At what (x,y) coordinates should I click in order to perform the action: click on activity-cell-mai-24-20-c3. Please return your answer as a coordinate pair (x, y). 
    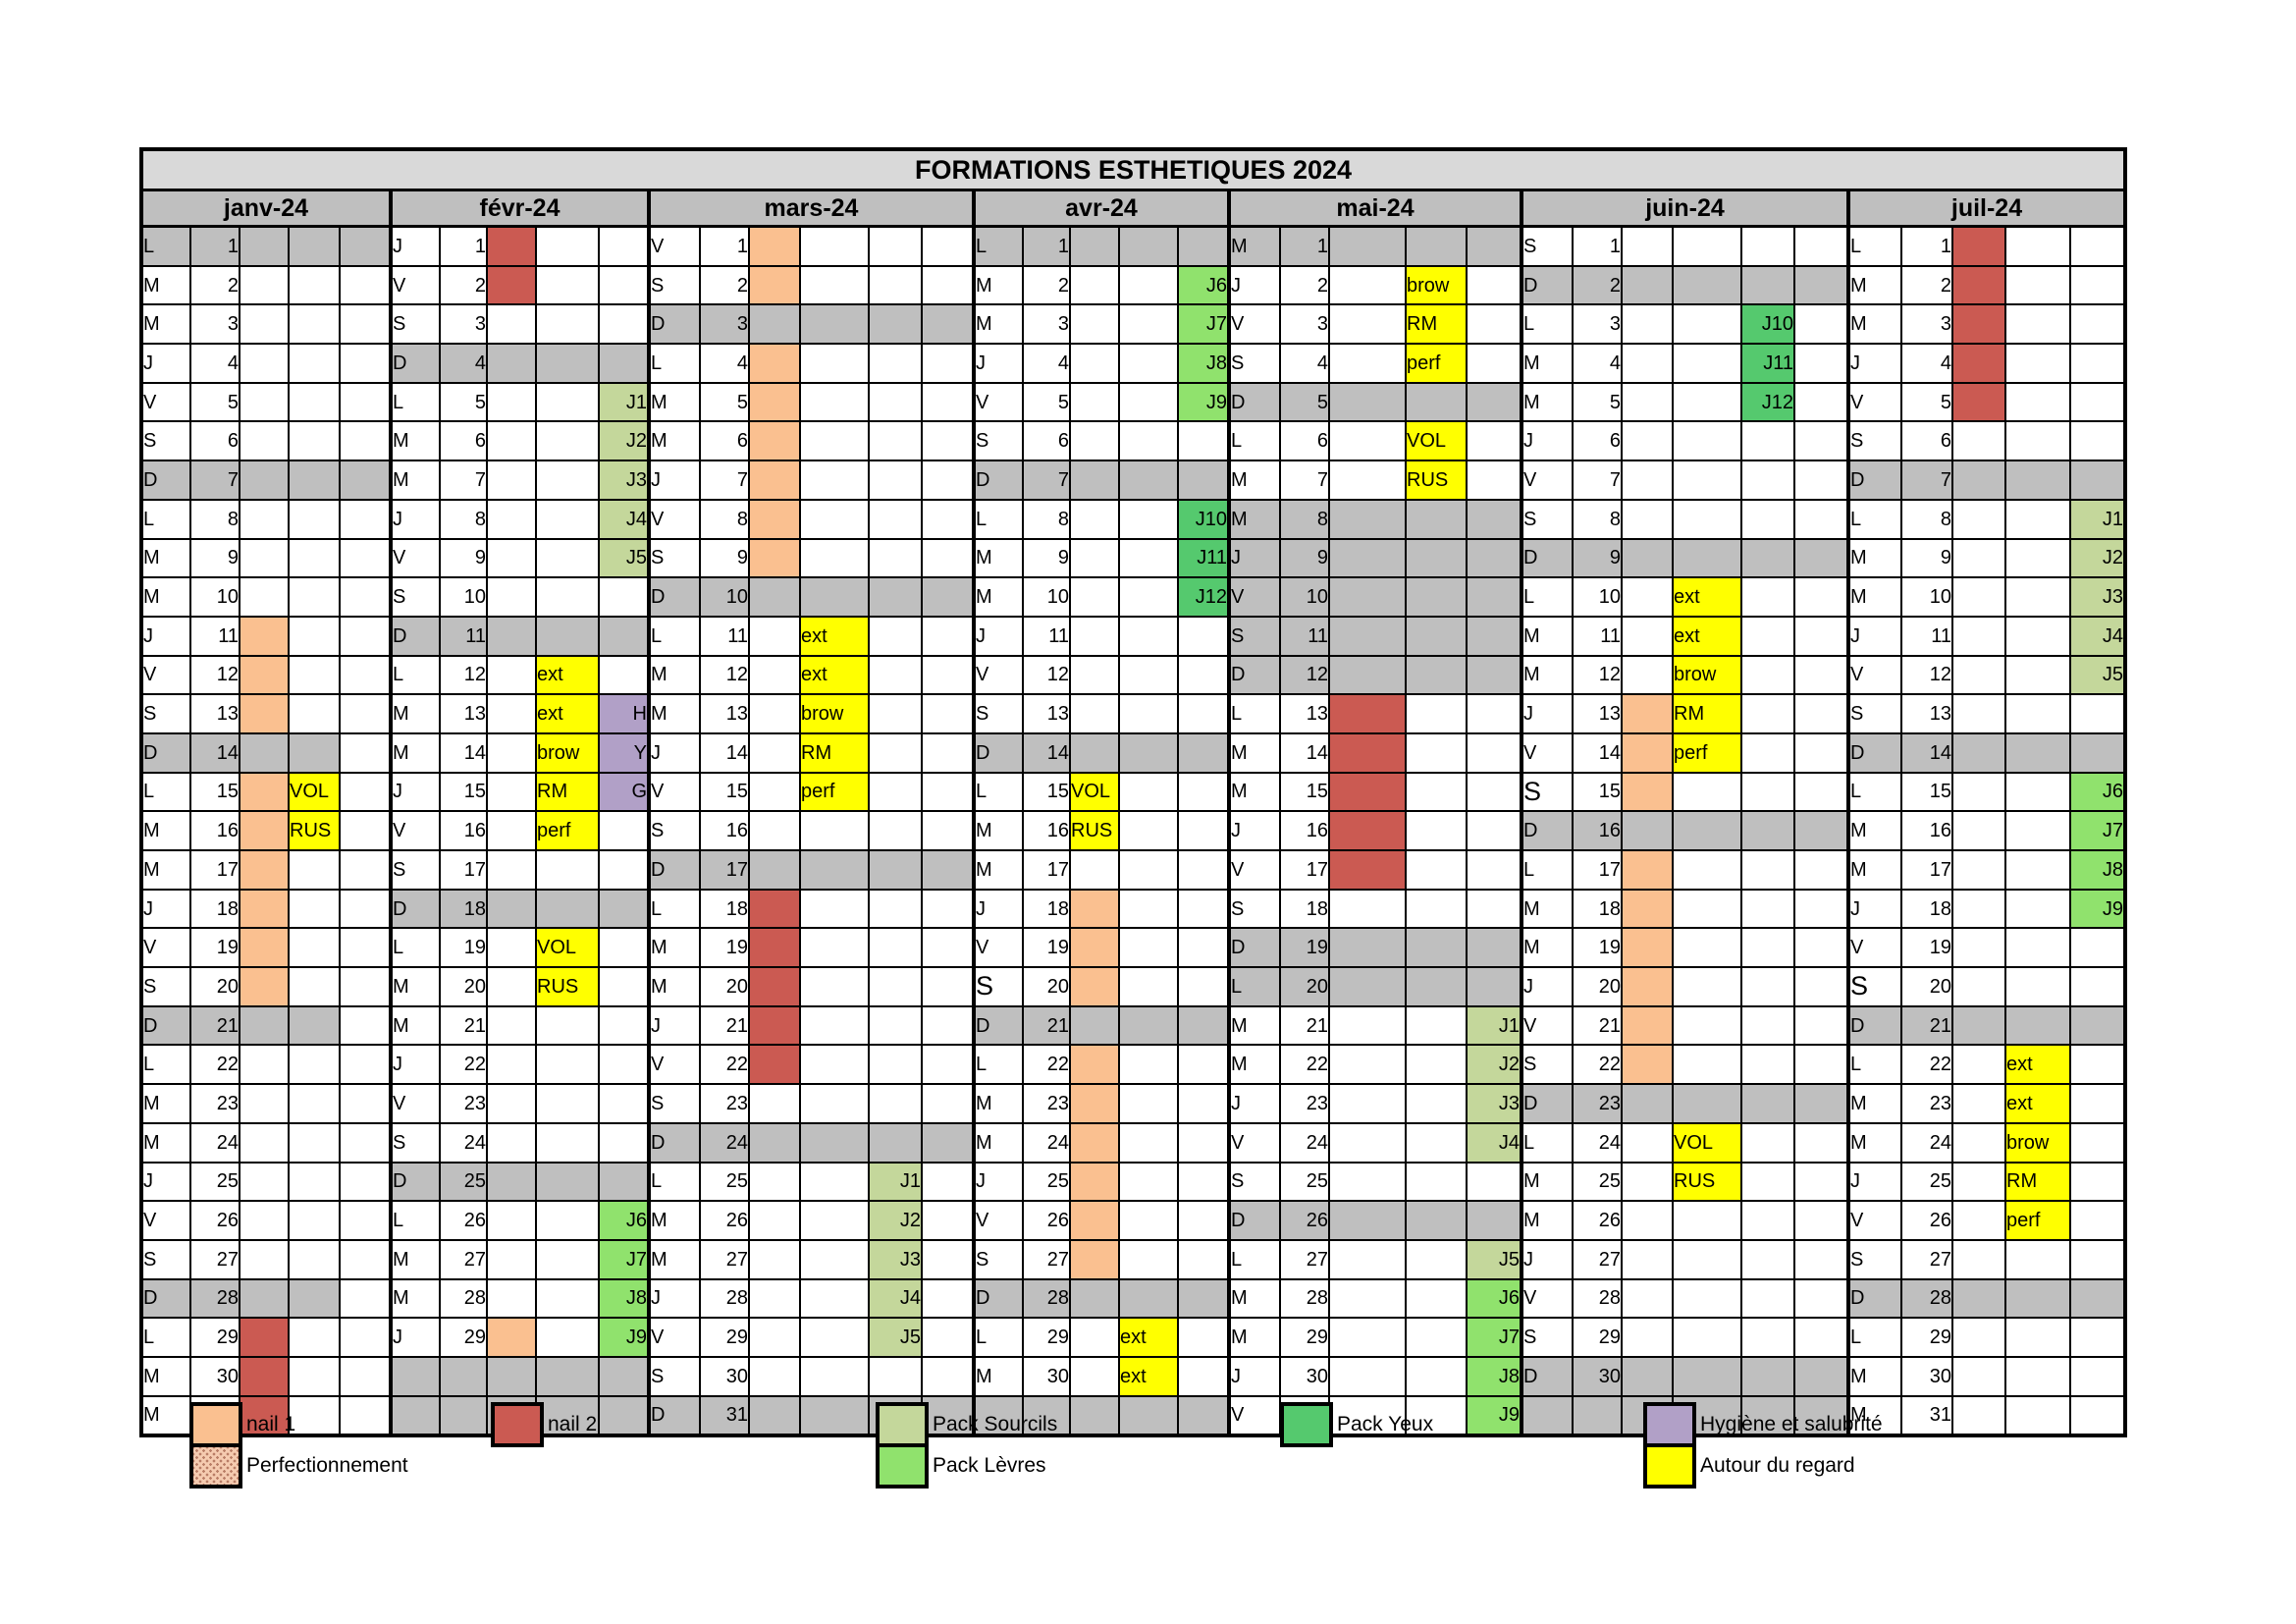
    Looking at the image, I should click on (1494, 986).